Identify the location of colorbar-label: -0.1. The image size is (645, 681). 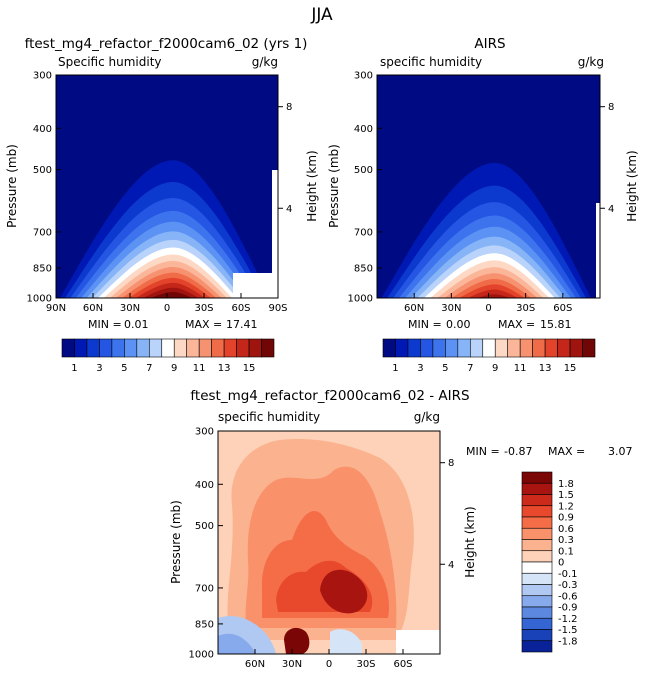
(568, 574).